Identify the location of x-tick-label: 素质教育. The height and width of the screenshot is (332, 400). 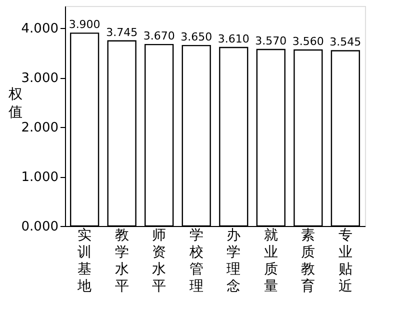
(308, 261).